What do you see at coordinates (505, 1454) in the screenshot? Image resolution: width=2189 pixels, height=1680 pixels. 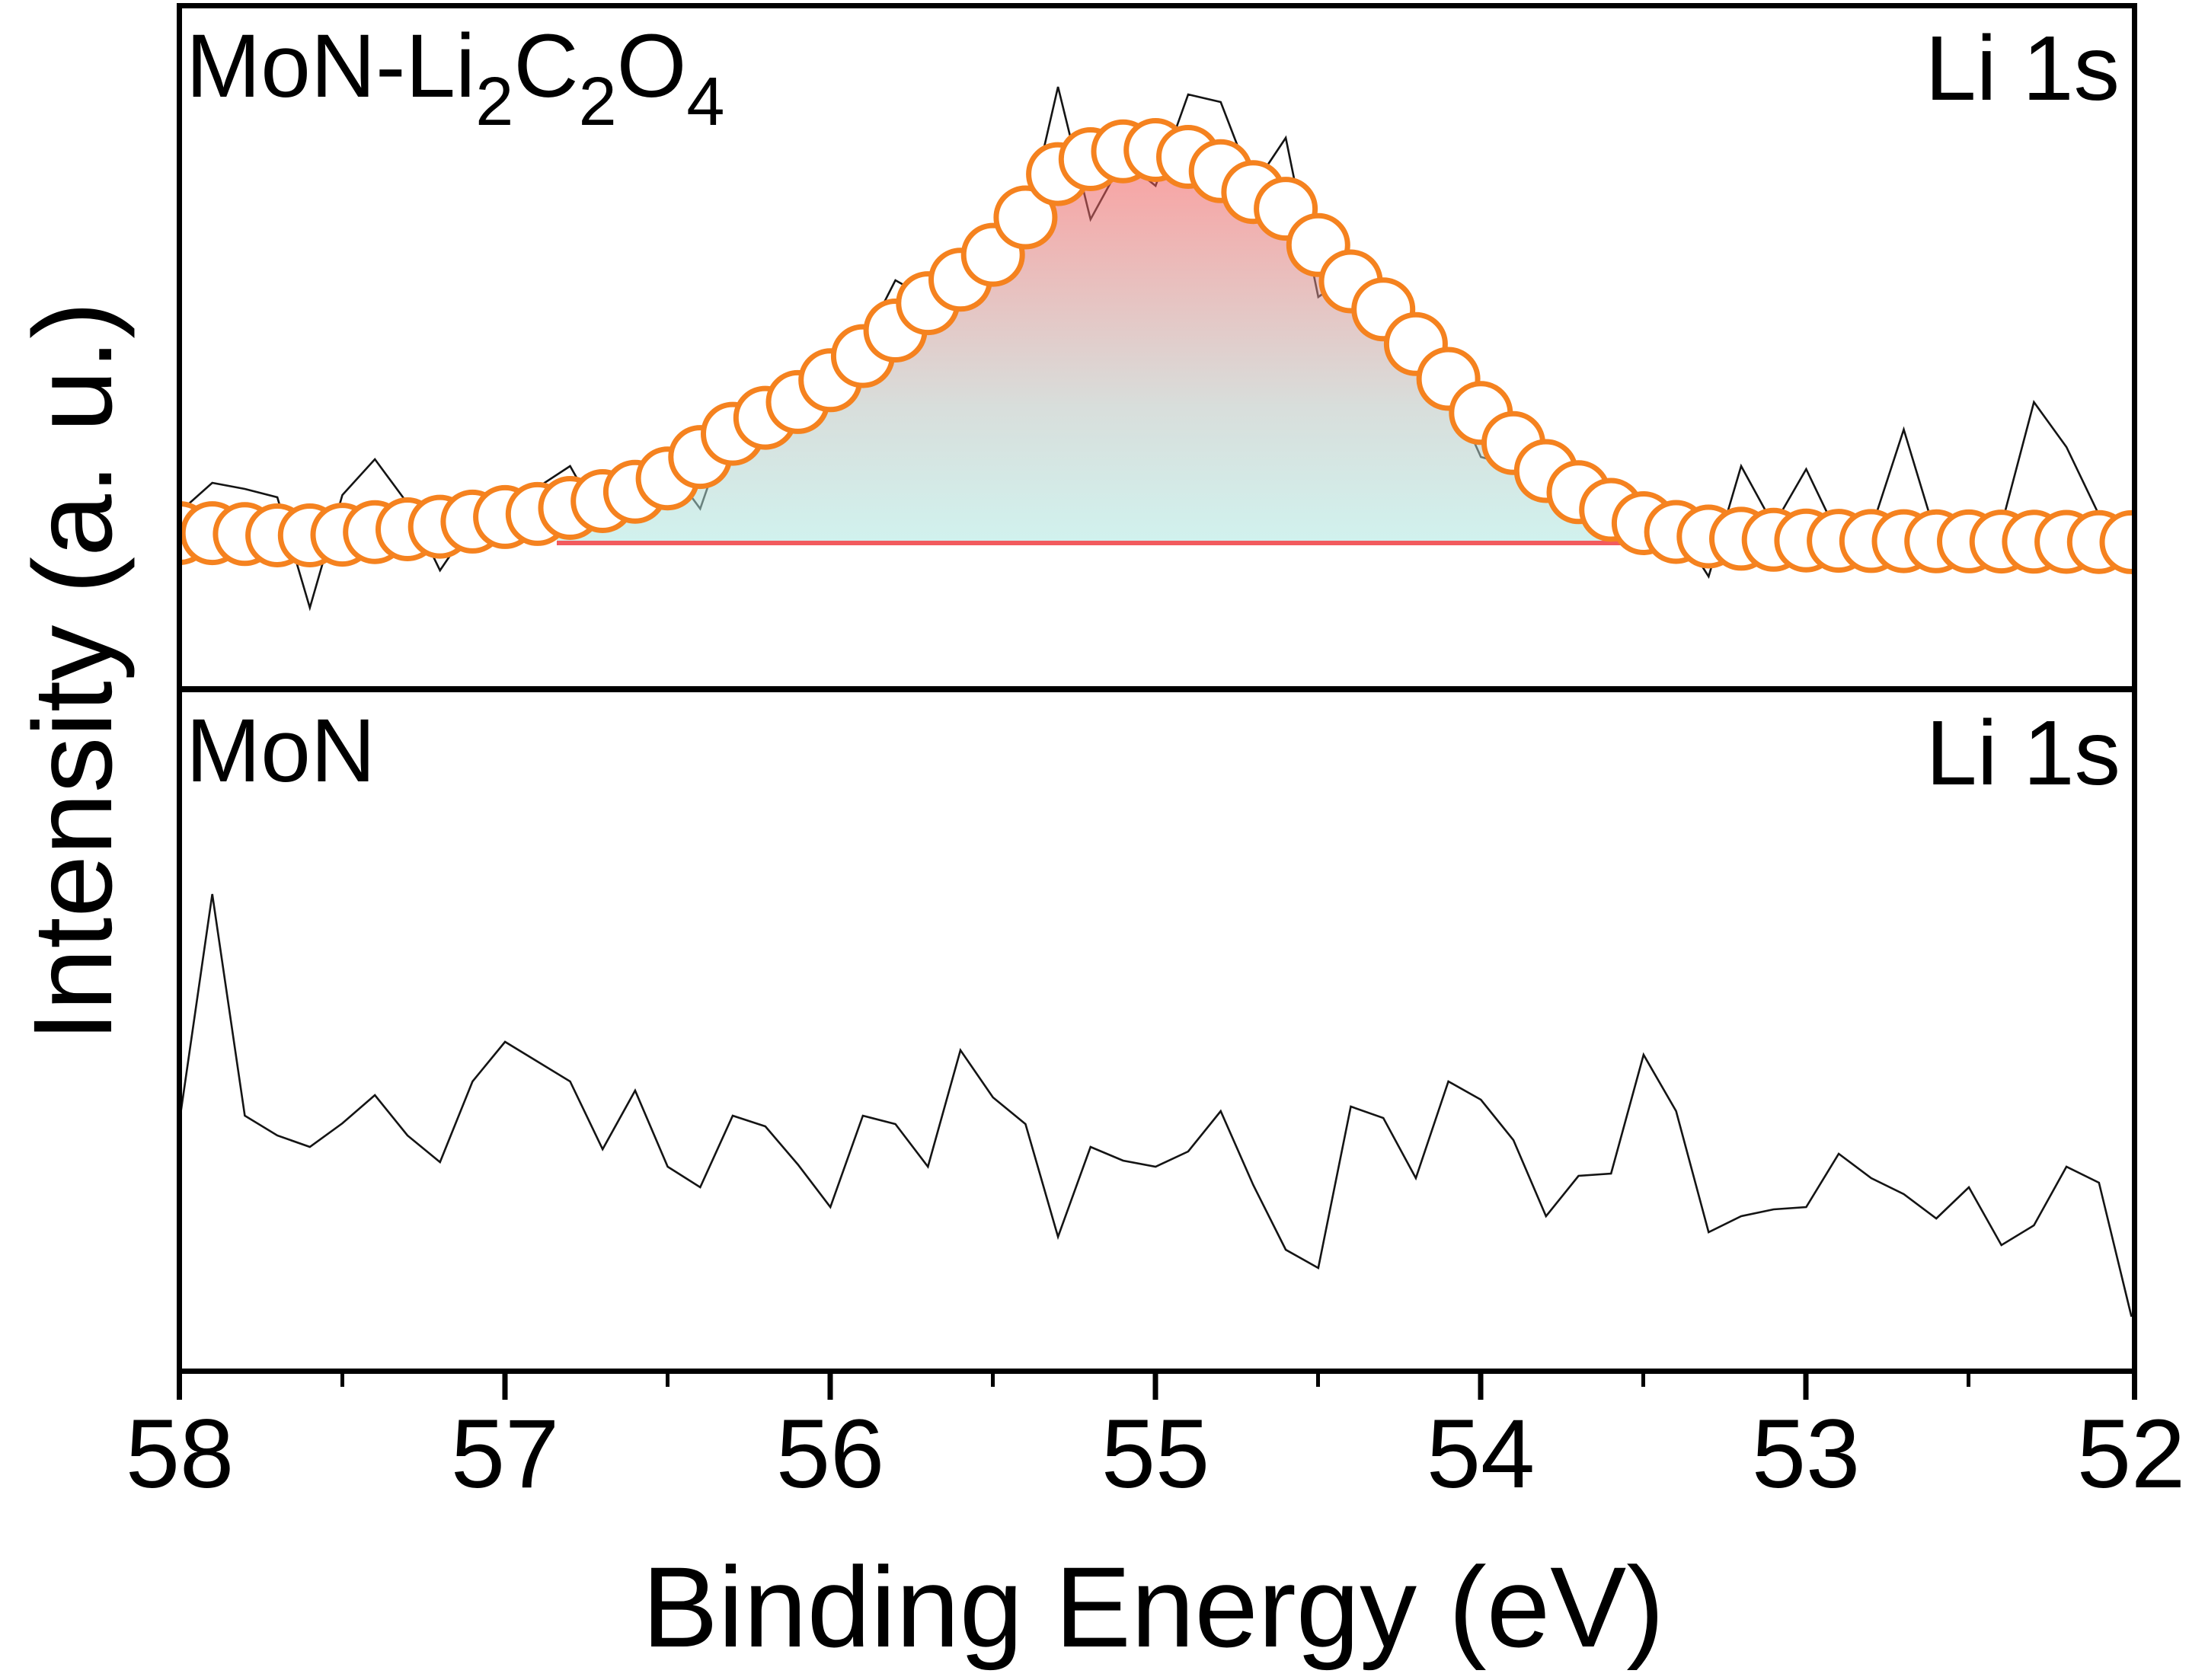 I see `svg-text: 57` at bounding box center [505, 1454].